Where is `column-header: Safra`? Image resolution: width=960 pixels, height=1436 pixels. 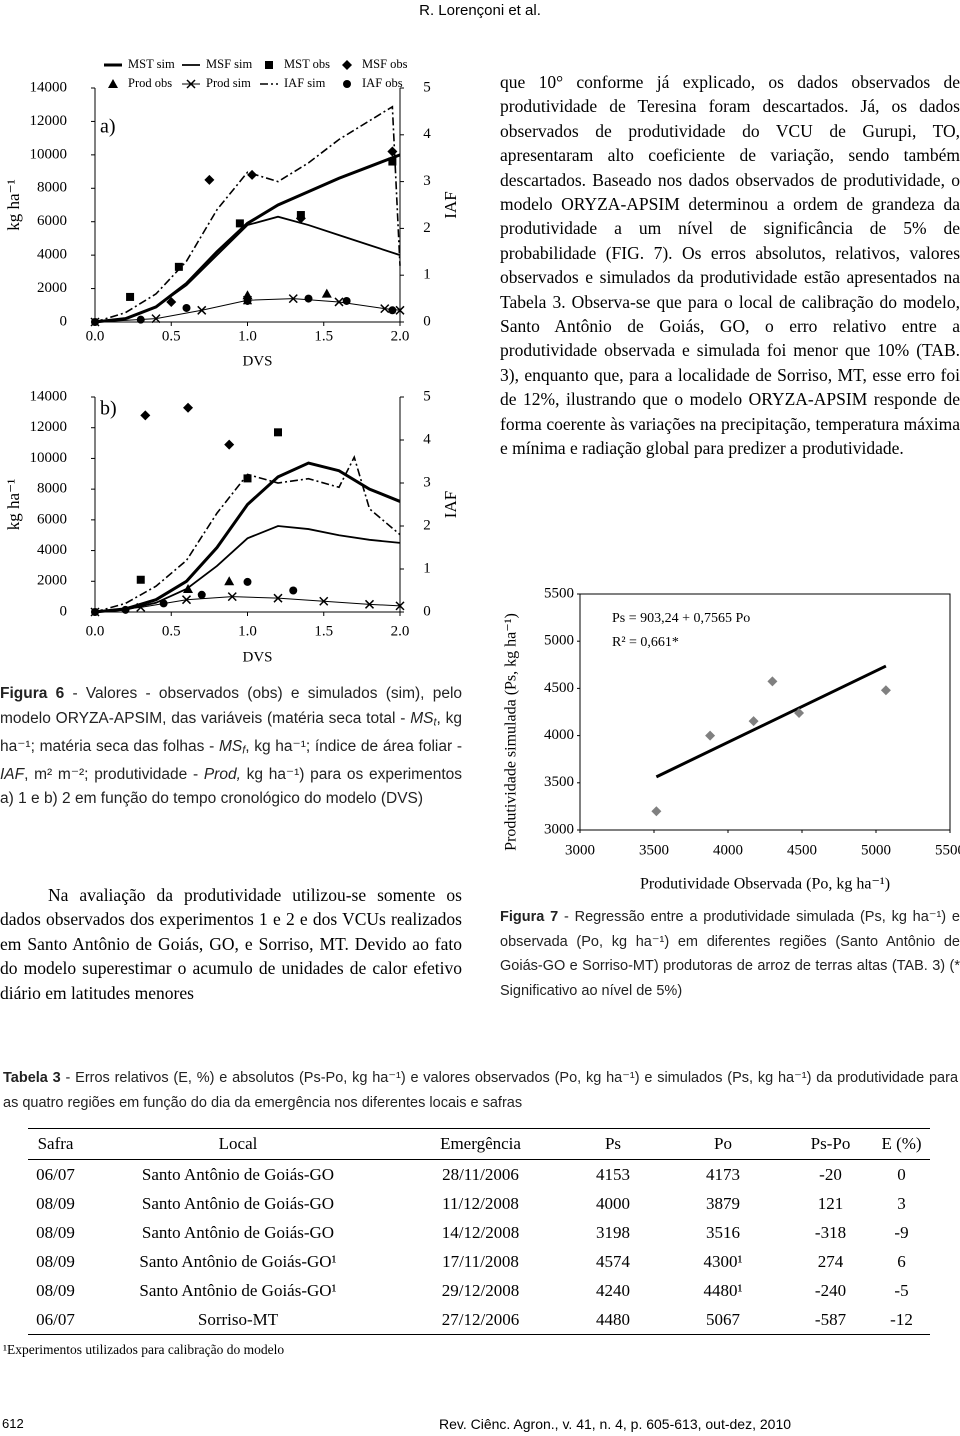 column-header: Safra is located at coordinates (55, 1144).